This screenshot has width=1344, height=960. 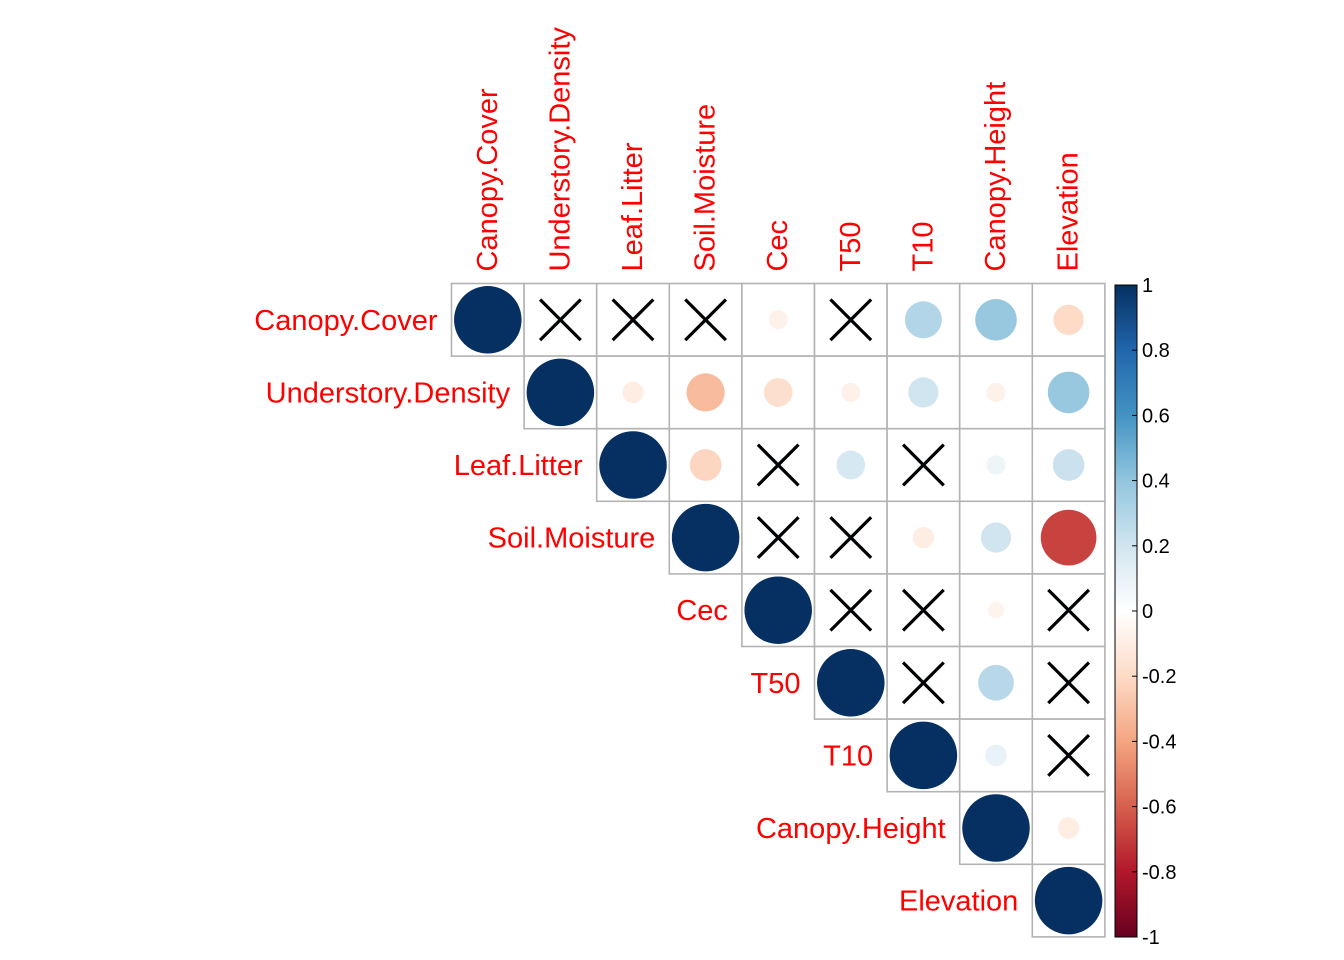 I want to click on colorbar-tick-label: -1, so click(x=1151, y=938).